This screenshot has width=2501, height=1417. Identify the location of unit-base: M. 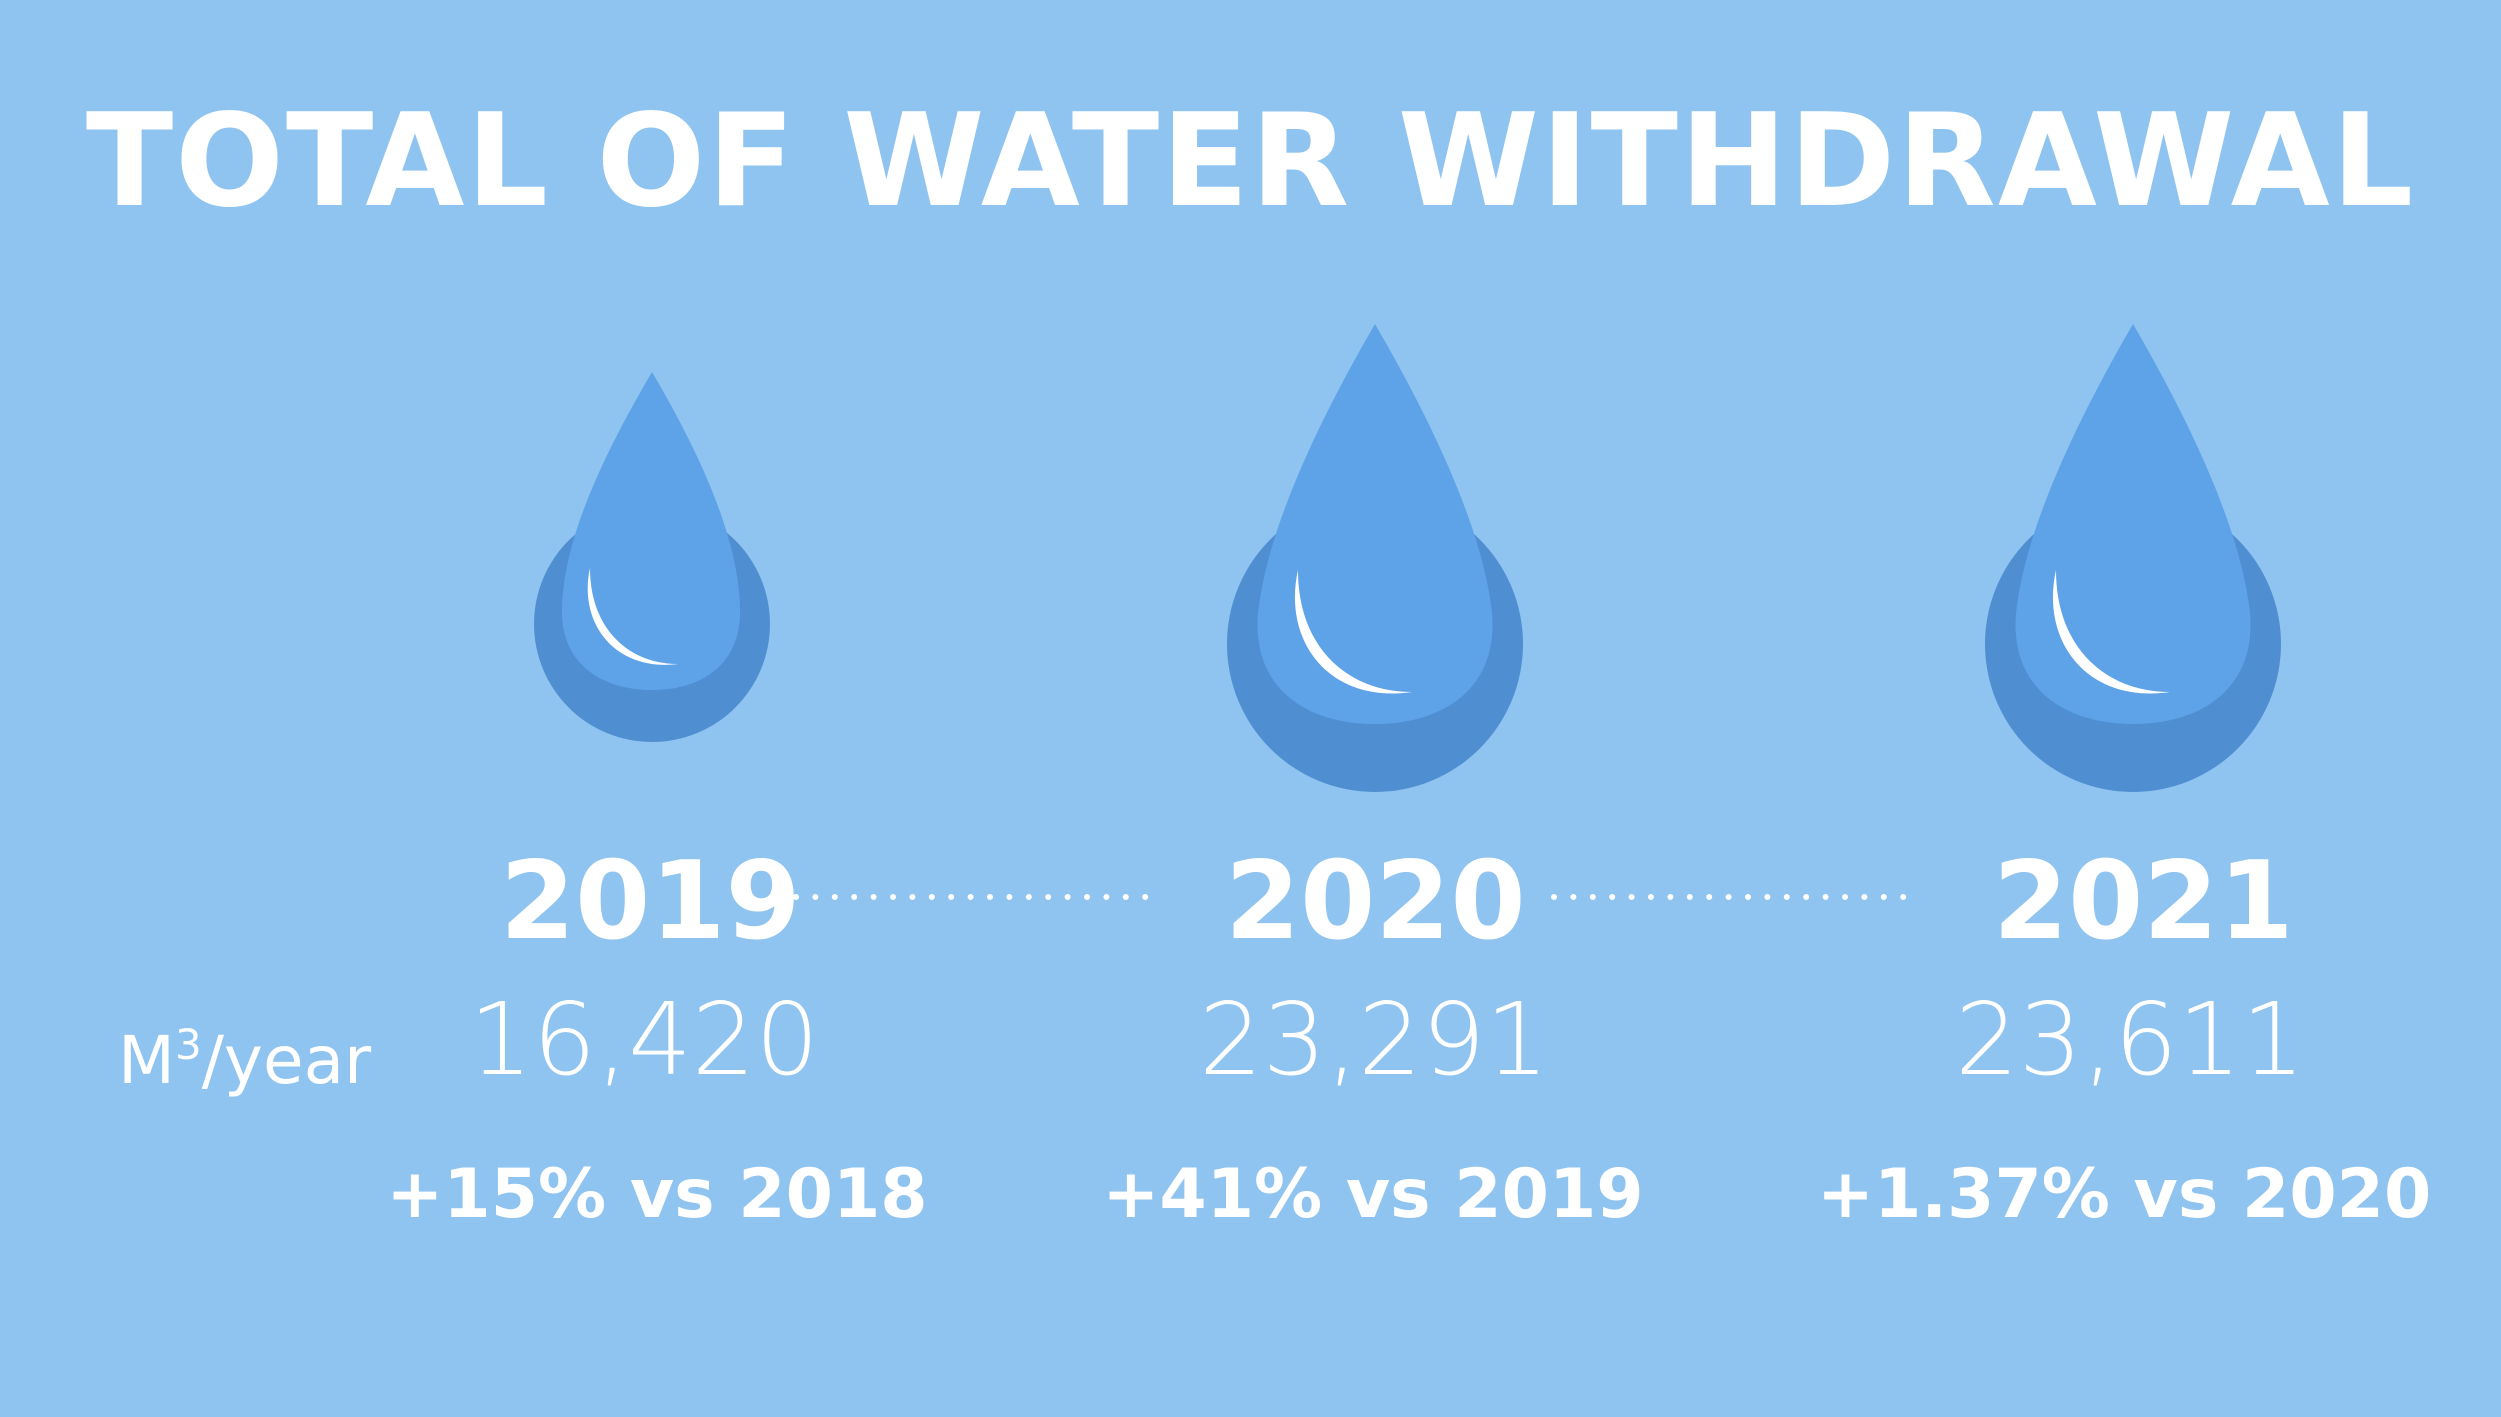
(146, 1060).